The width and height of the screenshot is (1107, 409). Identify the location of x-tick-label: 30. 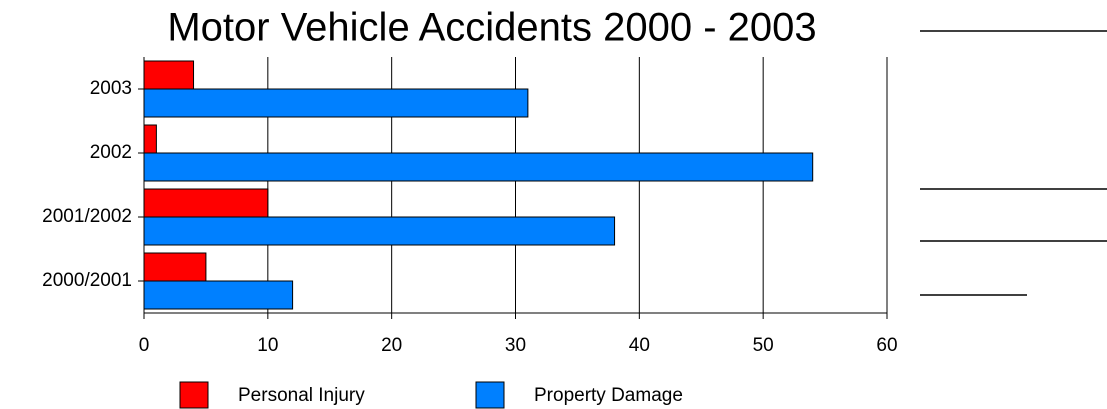
(515, 345).